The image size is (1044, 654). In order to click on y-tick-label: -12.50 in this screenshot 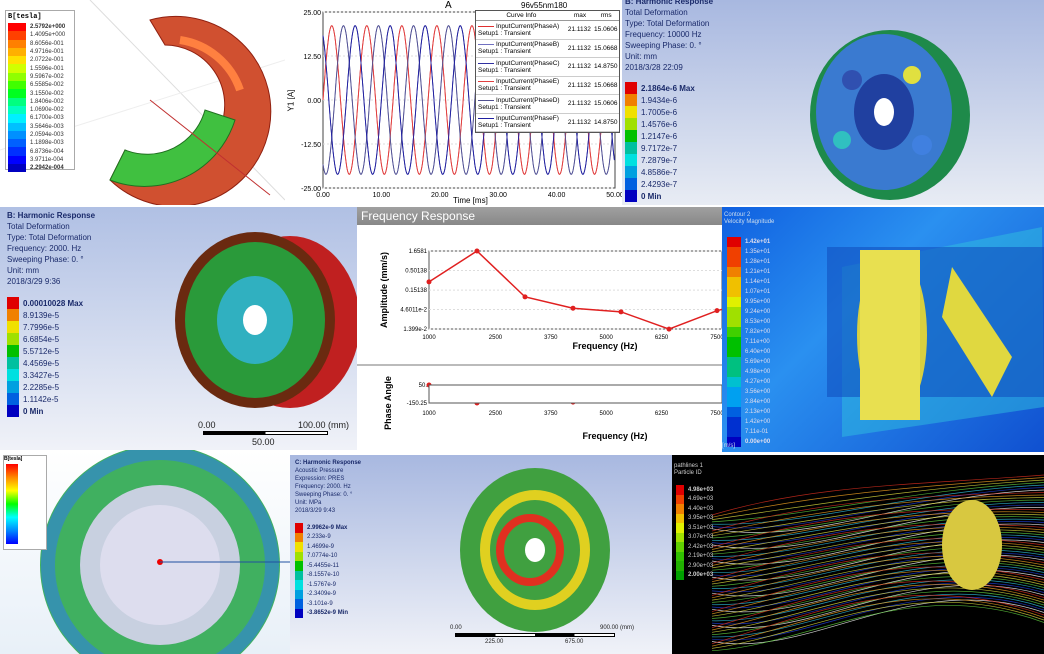, I will do `click(311, 145)`.